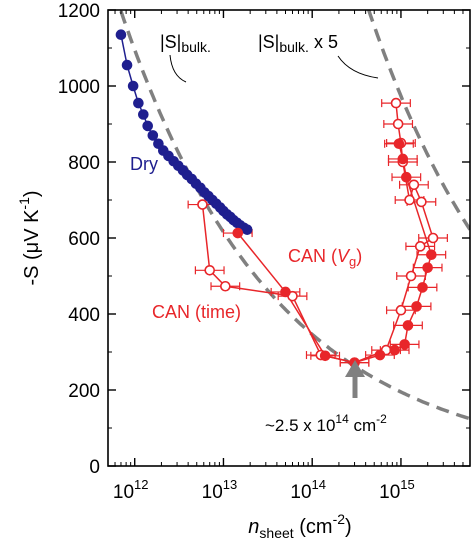 The width and height of the screenshot is (474, 544). I want to click on x-tick-exp: 14, so click(319, 484).